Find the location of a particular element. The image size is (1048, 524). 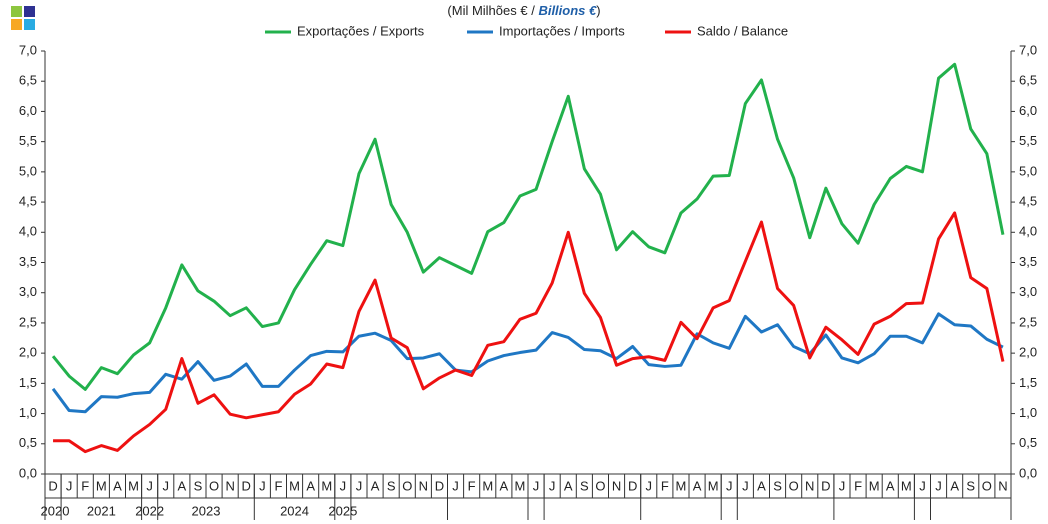

y-tick-label: 5,5 is located at coordinates (28, 140).